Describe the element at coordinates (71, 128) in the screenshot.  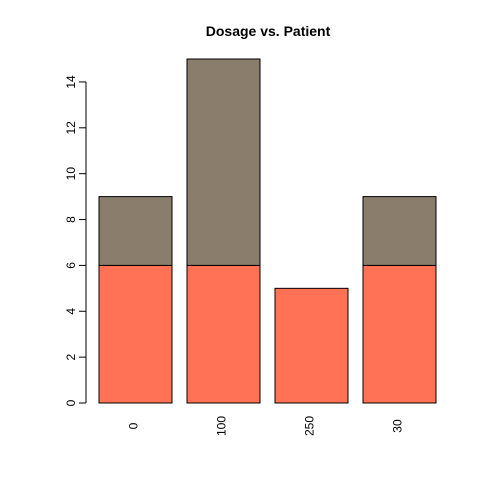
I see `y-tick-label: 12` at that location.